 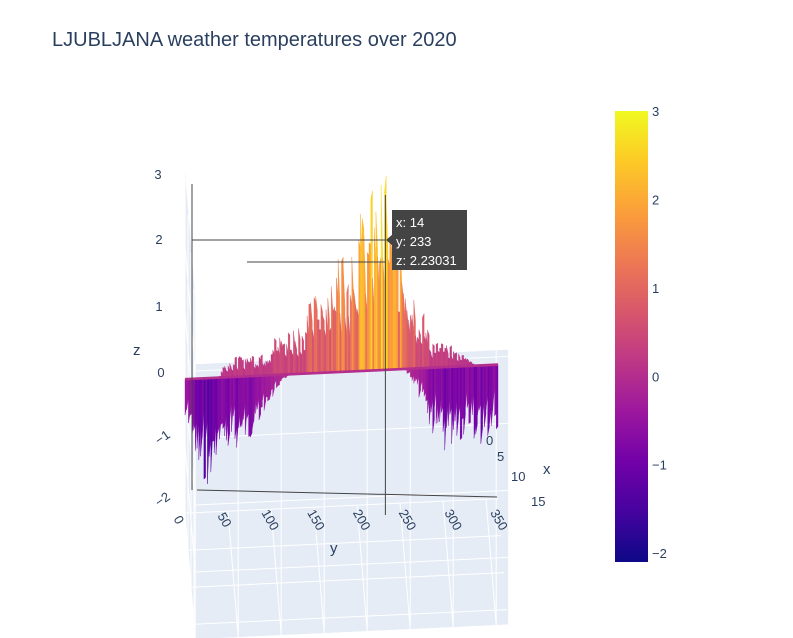 I want to click on z-tick-label: −2, so click(x=162, y=499).